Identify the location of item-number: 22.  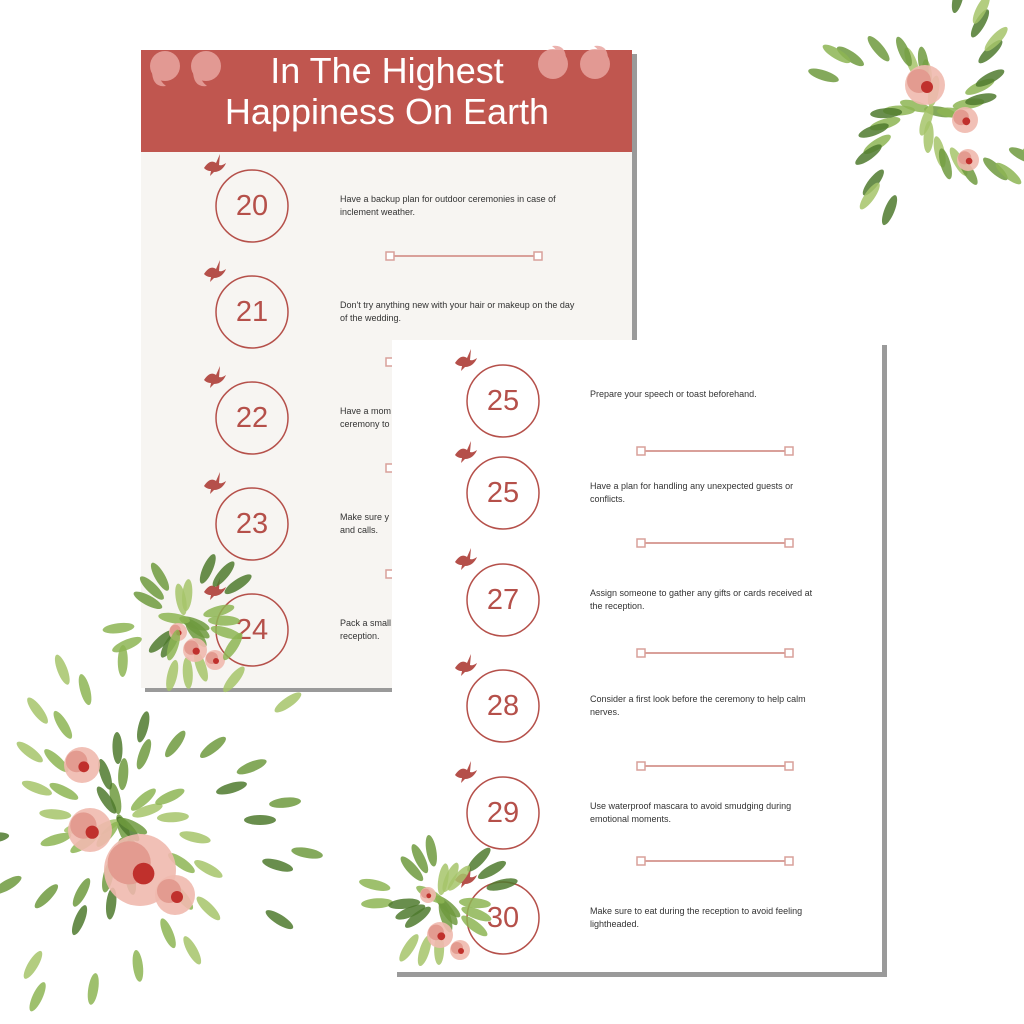
(252, 418).